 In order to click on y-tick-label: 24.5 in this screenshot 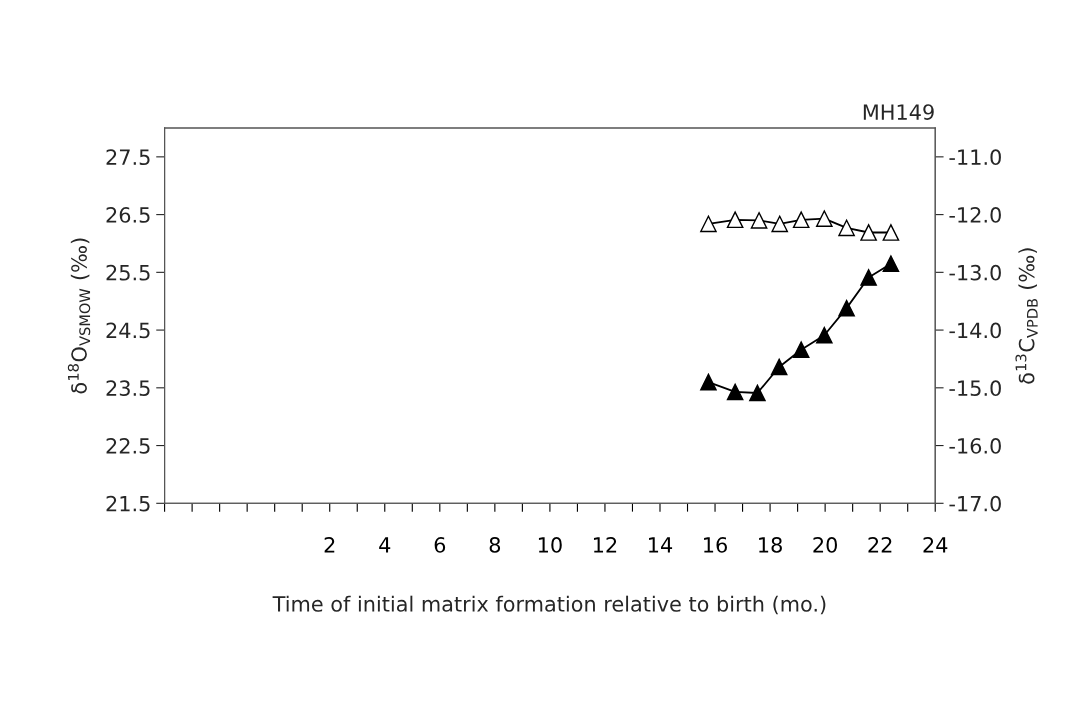, I will do `click(128, 330)`.